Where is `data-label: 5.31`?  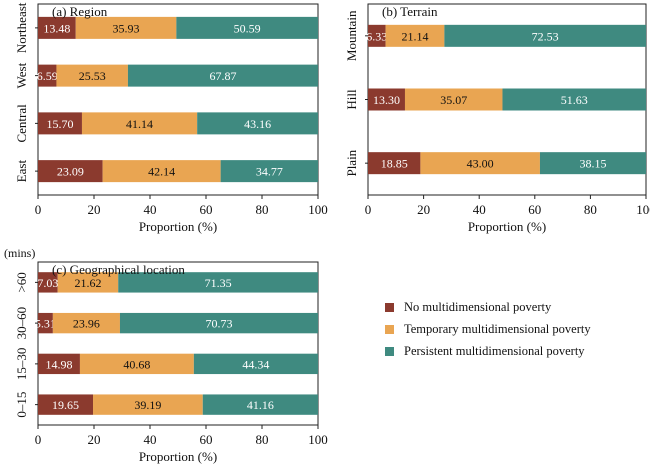 data-label: 5.31 is located at coordinates (45, 324).